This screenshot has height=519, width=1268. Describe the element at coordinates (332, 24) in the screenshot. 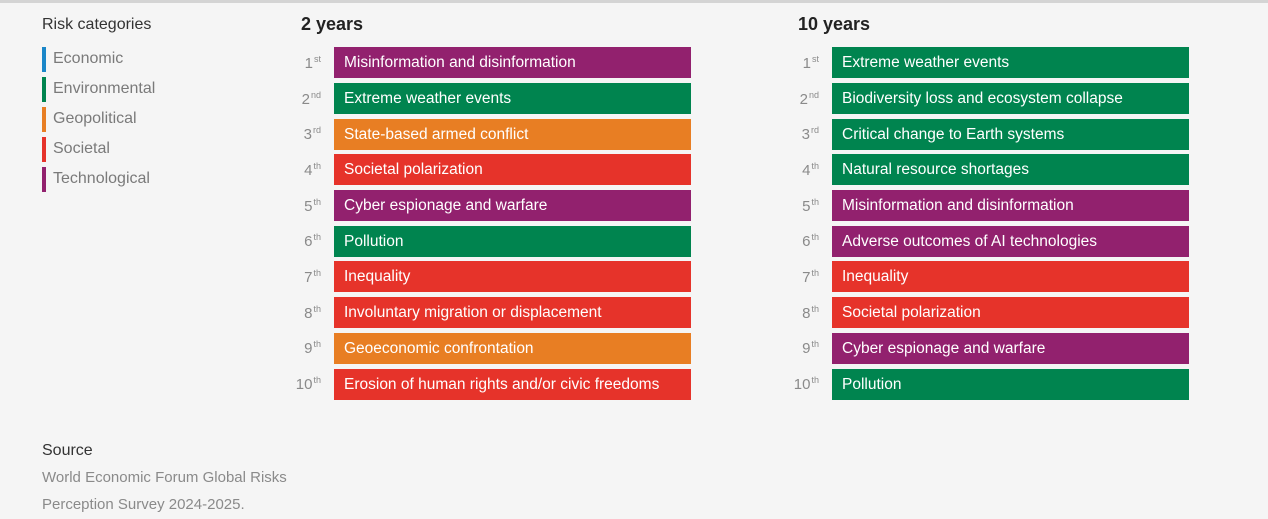

I see `column-title: 2 years` at that location.